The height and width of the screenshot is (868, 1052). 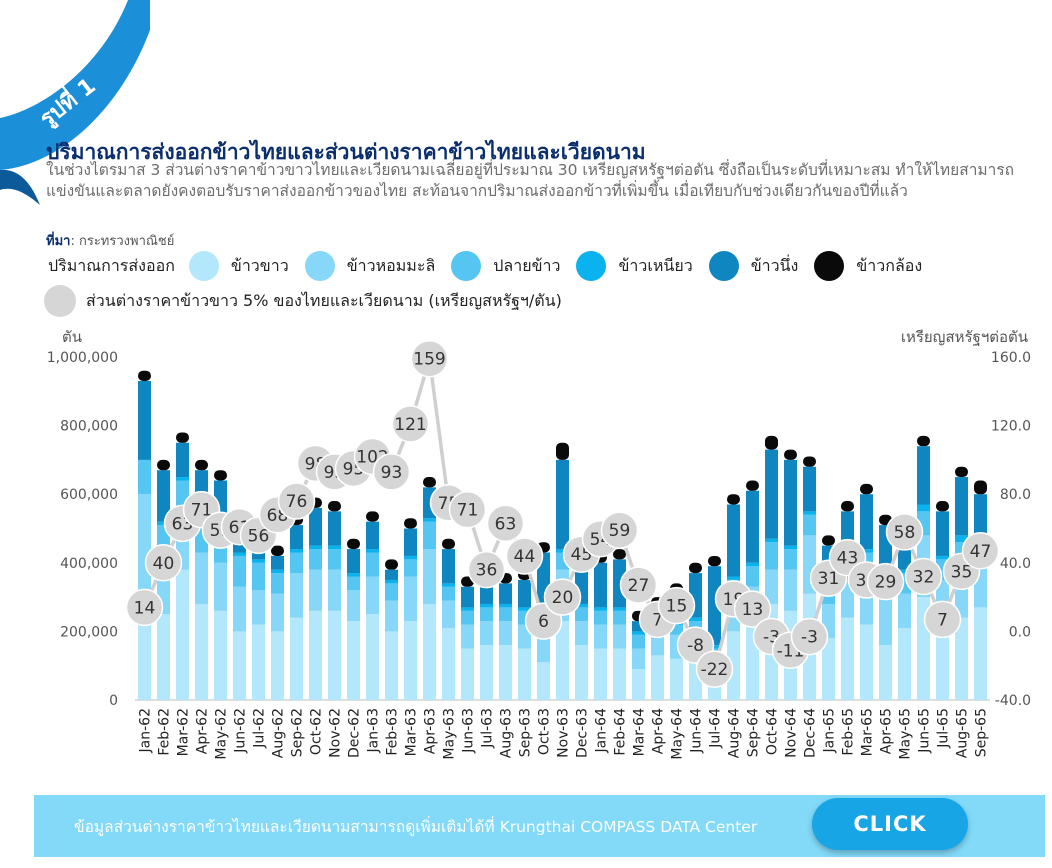 I want to click on x-tick-label: Apr-64, so click(x=659, y=731).